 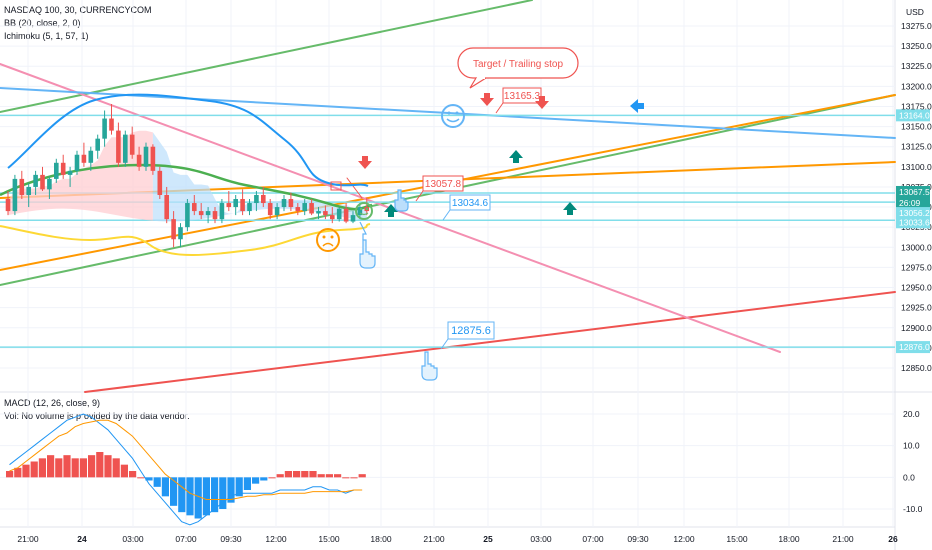 I want to click on macd-line, so click(x=186, y=469).